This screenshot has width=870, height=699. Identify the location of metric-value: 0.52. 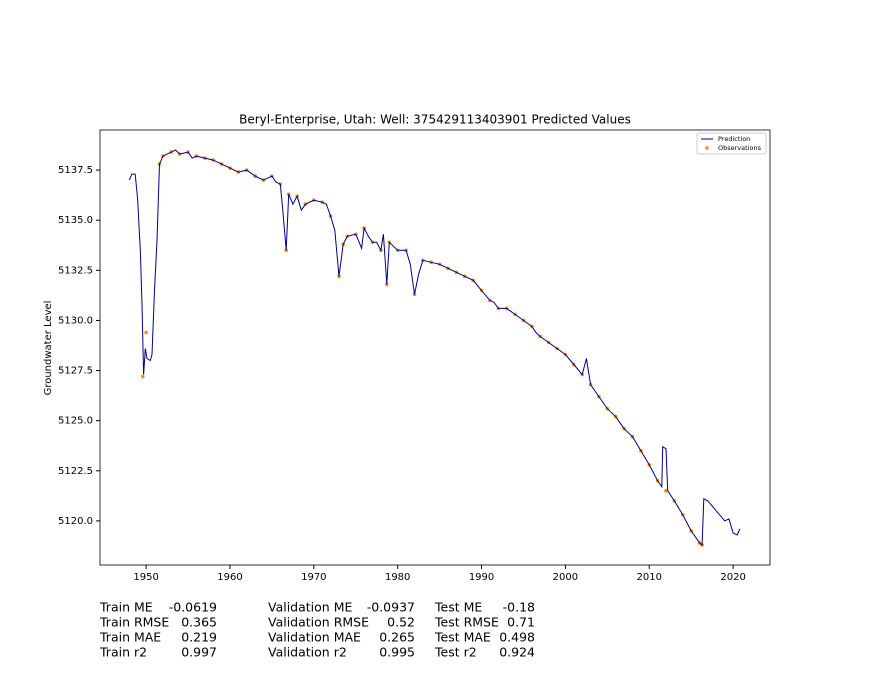
(401, 622).